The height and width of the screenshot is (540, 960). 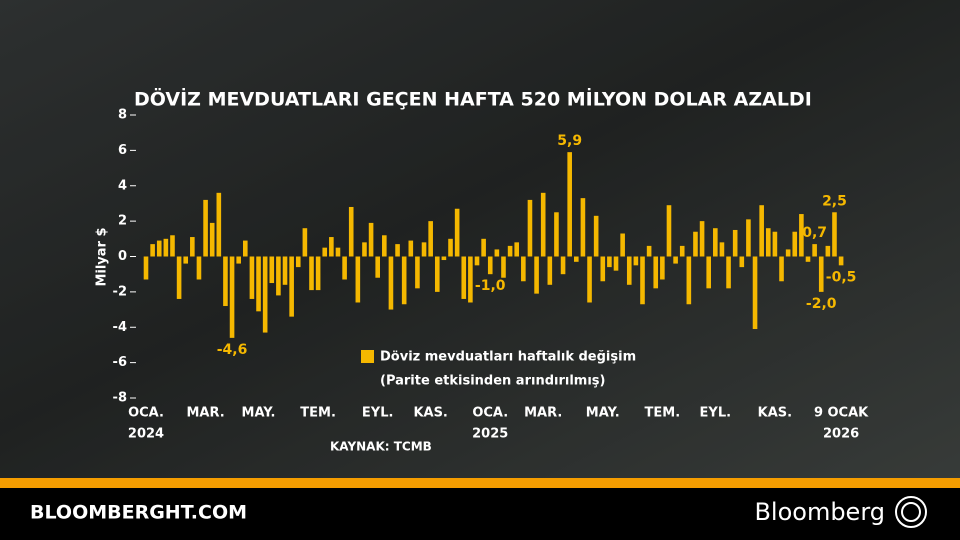 I want to click on y-tick-label: 8, so click(x=122, y=115).